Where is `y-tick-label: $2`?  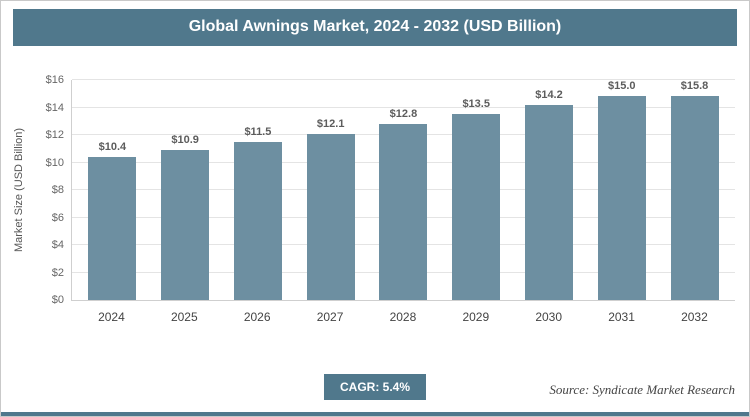 y-tick-label: $2 is located at coordinates (57, 272).